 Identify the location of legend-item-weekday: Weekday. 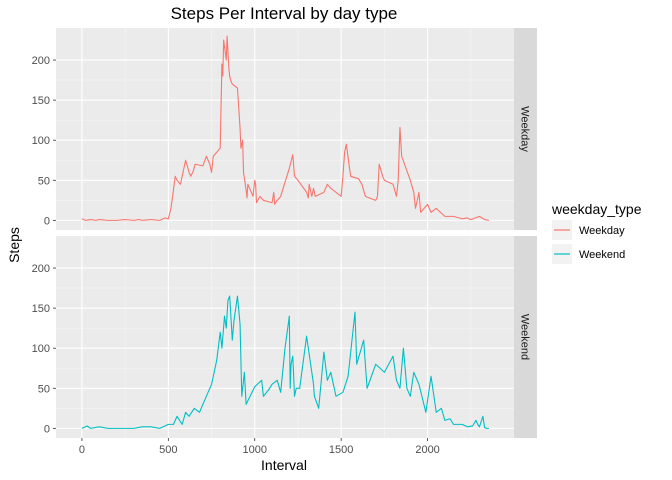
(588, 230).